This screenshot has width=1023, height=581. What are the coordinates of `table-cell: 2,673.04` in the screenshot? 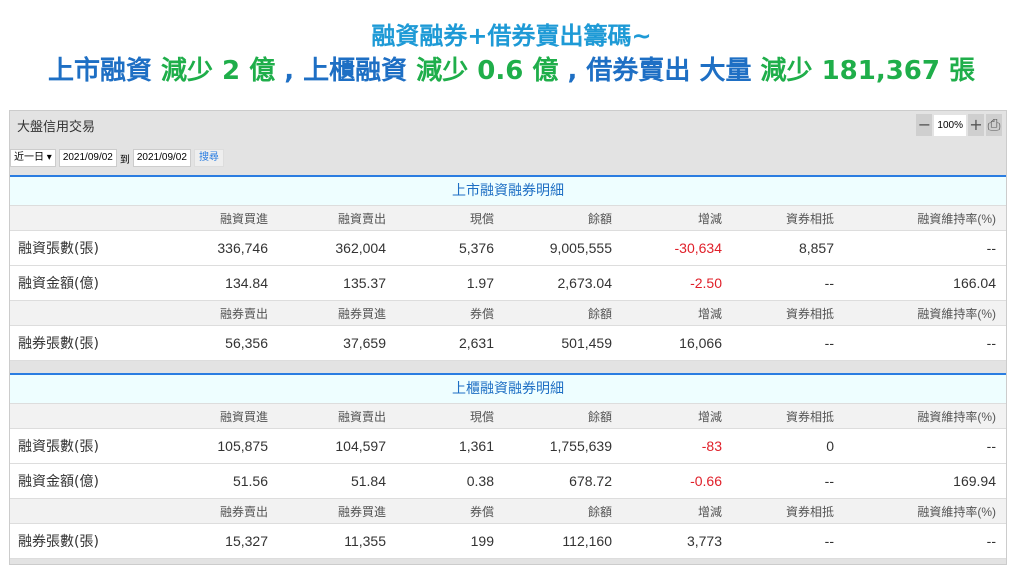 It's located at (585, 283).